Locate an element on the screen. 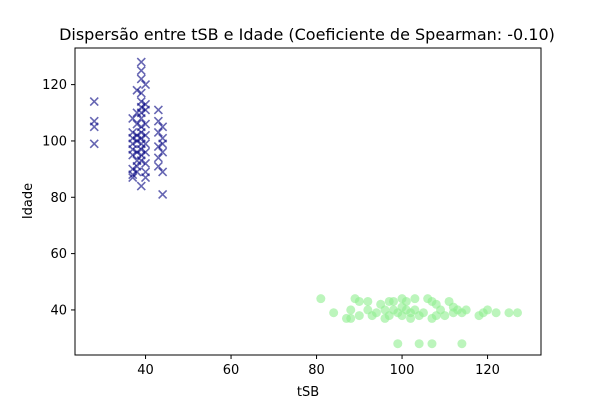  y-tick-label: 120 is located at coordinates (54, 85).